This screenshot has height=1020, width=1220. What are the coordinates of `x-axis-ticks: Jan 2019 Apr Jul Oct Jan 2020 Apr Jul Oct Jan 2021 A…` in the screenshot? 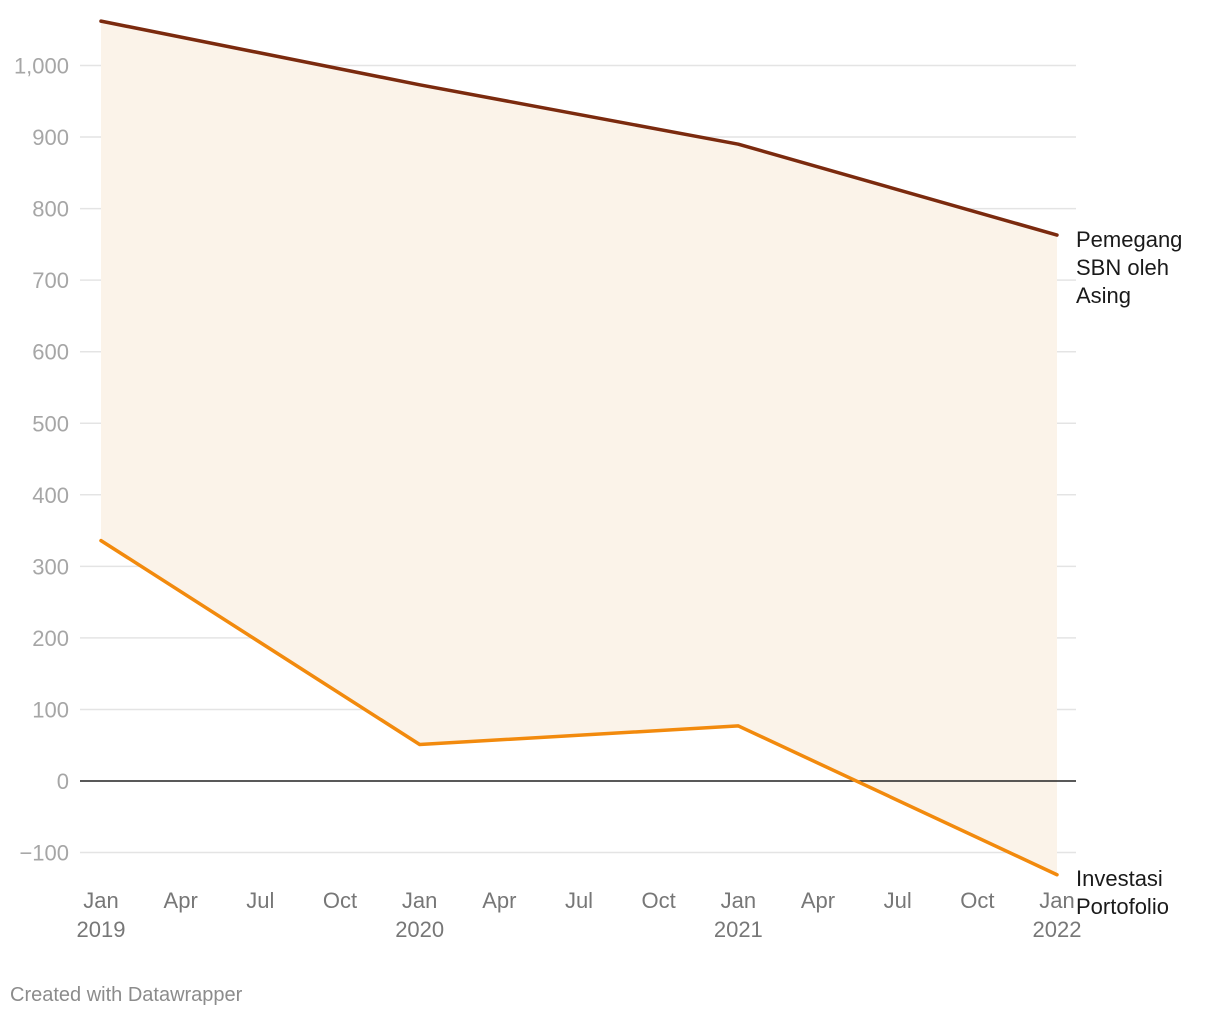 It's located at (579, 915).